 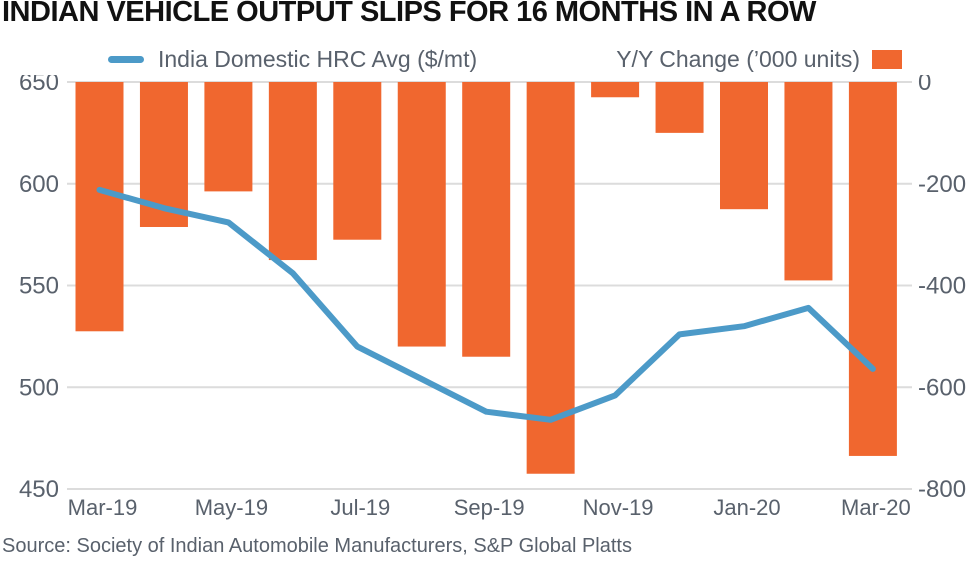 What do you see at coordinates (360, 507) in the screenshot?
I see `x-axis-label-Jul-19: Jul-19` at bounding box center [360, 507].